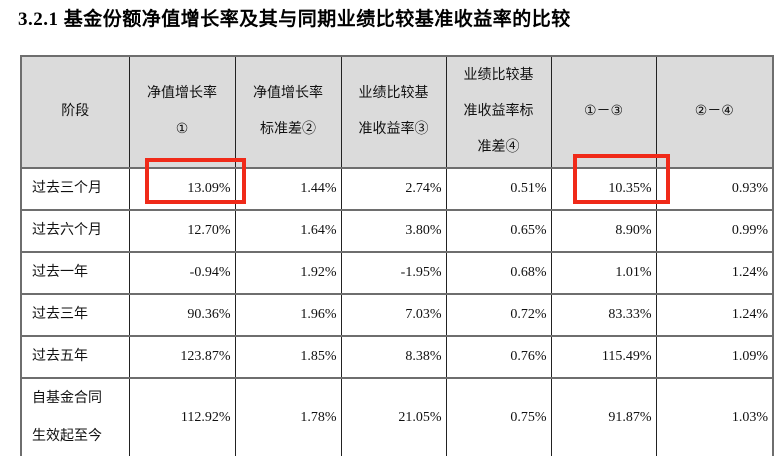 The image size is (779, 456). What do you see at coordinates (393, 189) in the screenshot?
I see `cell-value: 2.74%` at bounding box center [393, 189].